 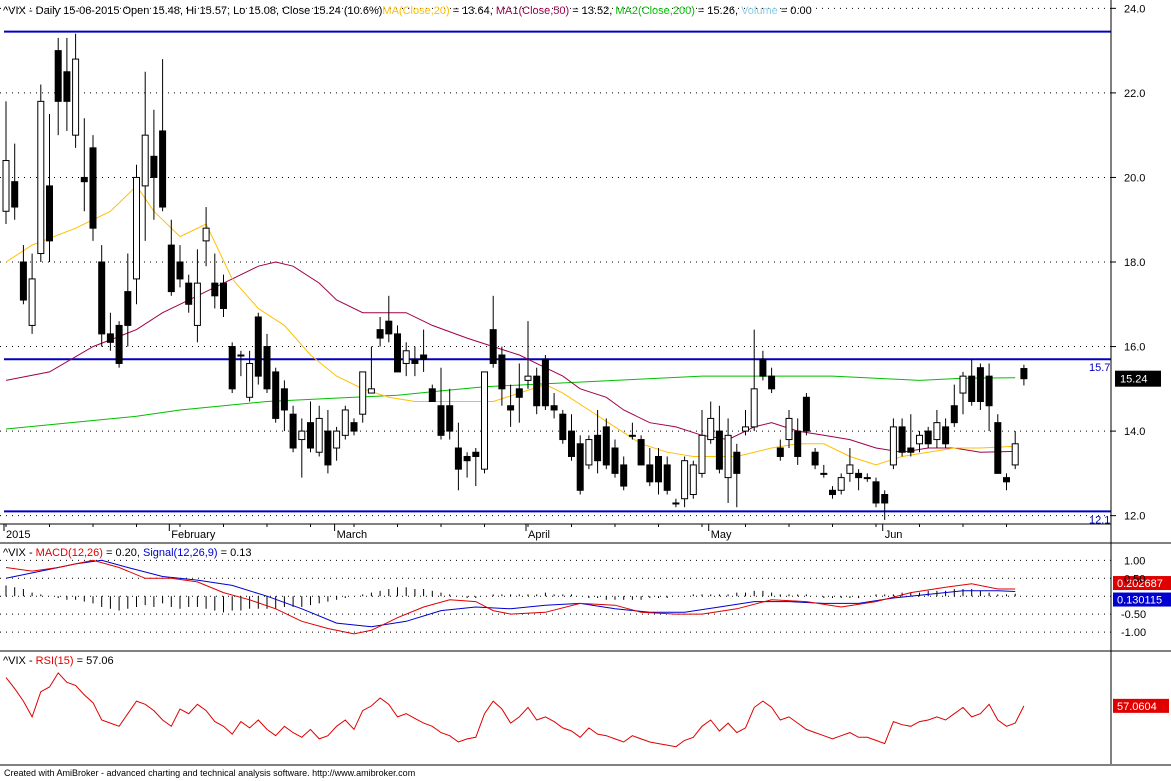 I want to click on price-tick-label: 18.0, so click(x=1134, y=263).